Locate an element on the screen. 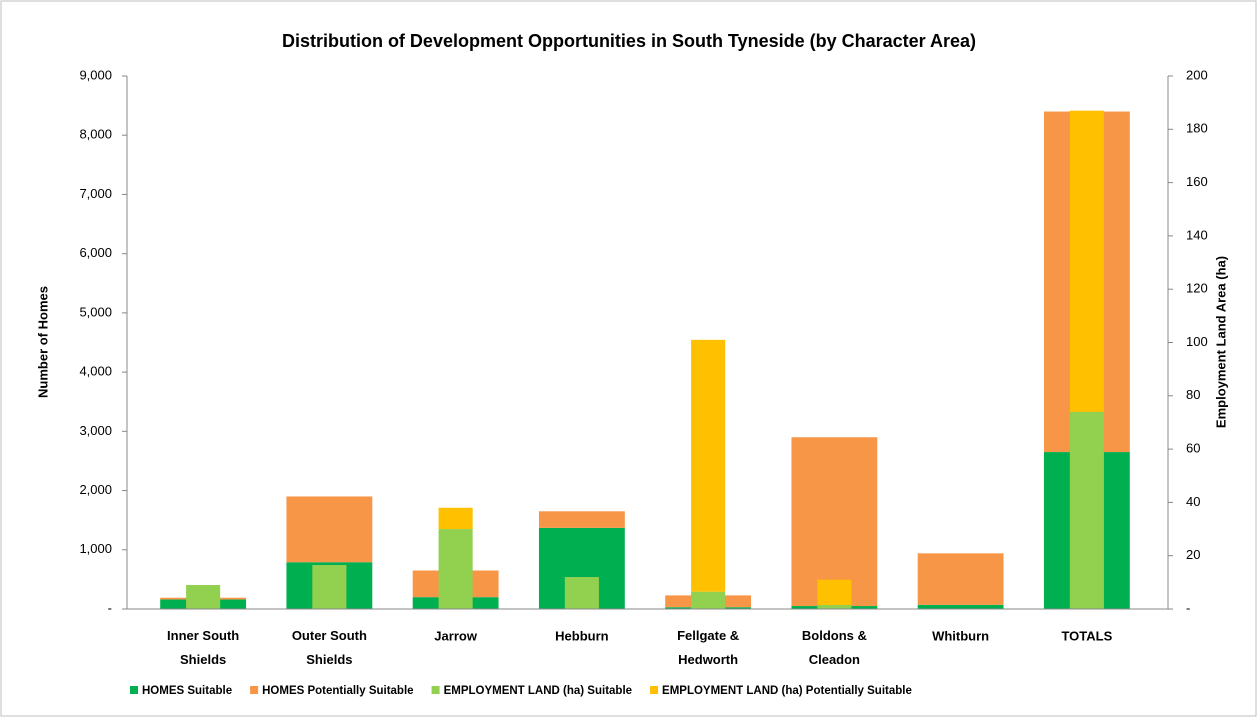  y2-tick-label: 100 is located at coordinates (1197, 341).